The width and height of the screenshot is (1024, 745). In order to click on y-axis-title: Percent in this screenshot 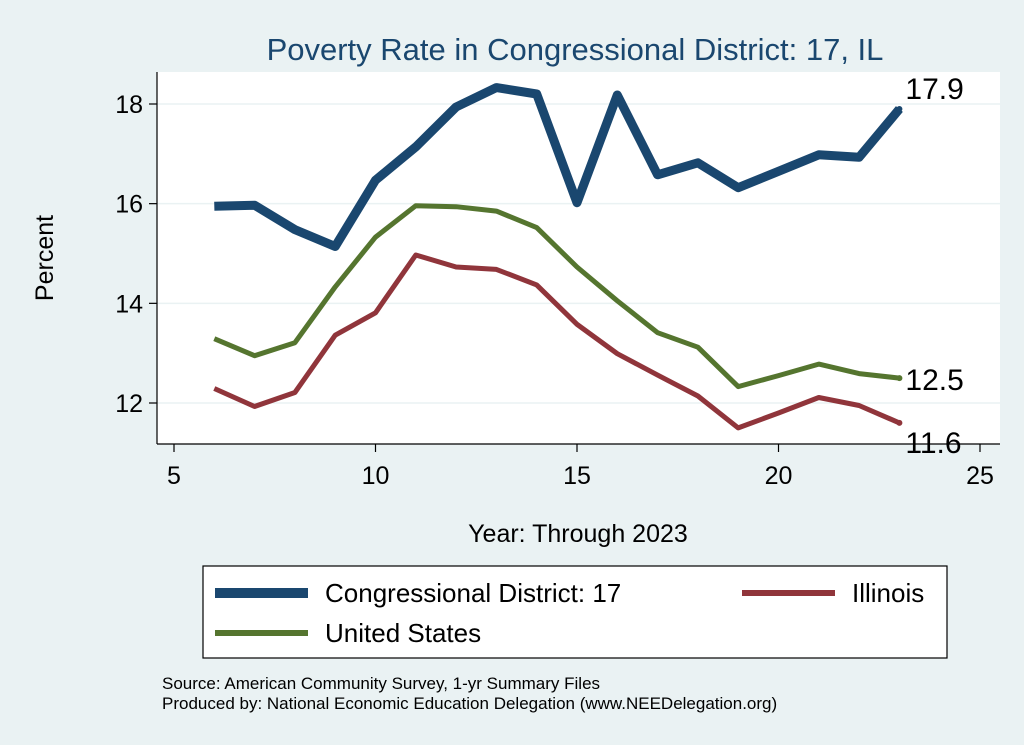, I will do `click(45, 258)`.